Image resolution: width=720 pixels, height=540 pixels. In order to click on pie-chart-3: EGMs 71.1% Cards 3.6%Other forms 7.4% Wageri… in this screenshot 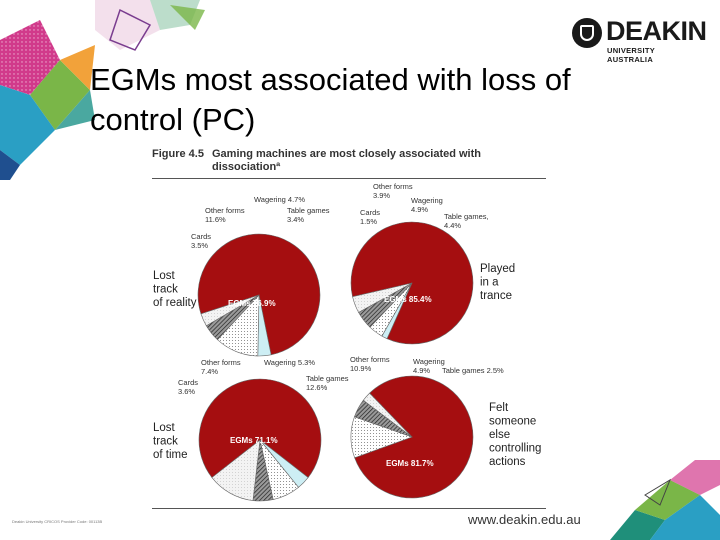, I will do `click(251, 430)`.